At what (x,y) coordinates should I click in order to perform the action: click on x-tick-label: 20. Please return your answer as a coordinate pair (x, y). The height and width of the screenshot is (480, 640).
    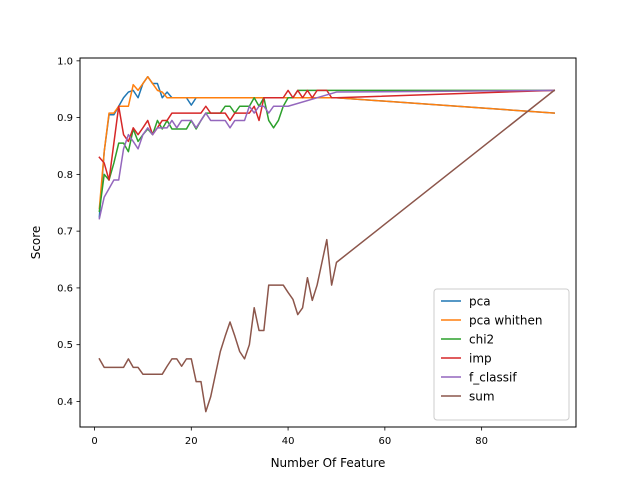
    Looking at the image, I should click on (191, 441).